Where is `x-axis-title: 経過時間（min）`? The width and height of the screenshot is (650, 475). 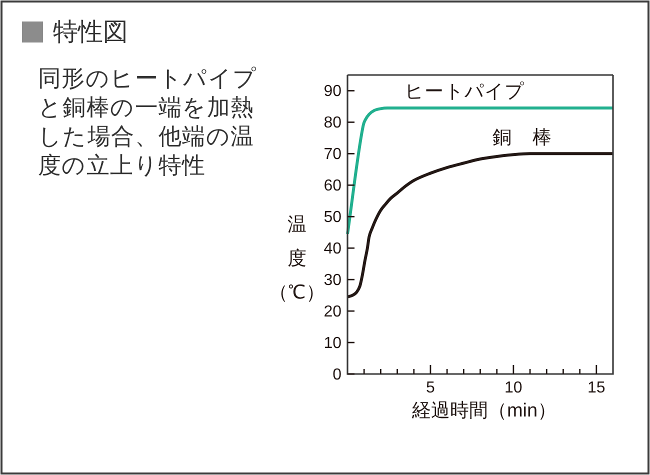
x-axis-title: 経過時間（min） is located at coordinates (483, 411).